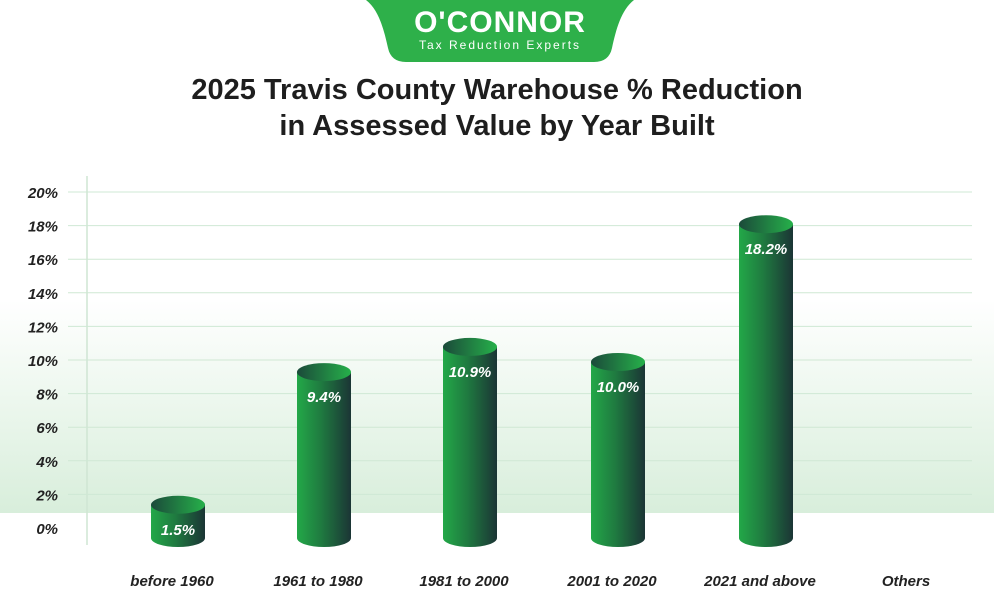 The image size is (994, 612). I want to click on x-tick-label: 2021 and above, so click(759, 581).